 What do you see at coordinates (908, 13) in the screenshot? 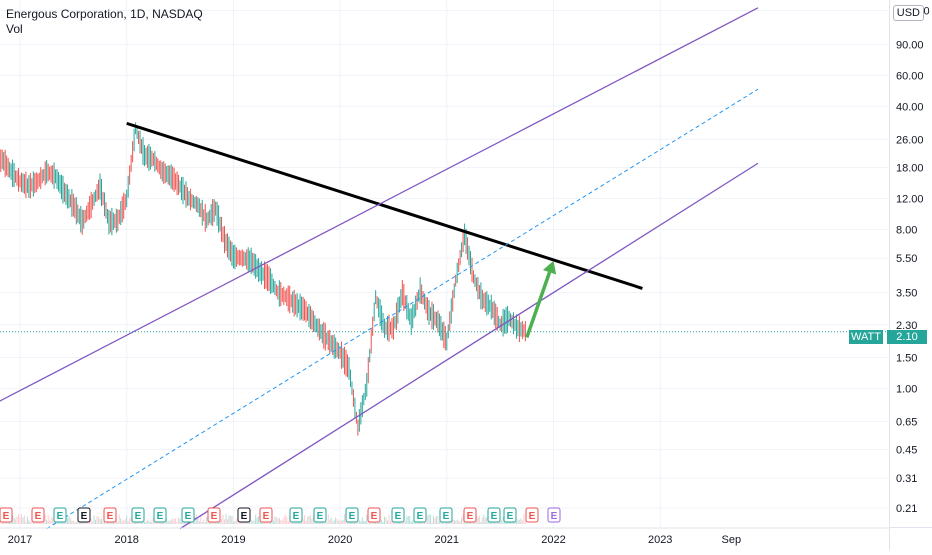
I see `currency-button: USD` at bounding box center [908, 13].